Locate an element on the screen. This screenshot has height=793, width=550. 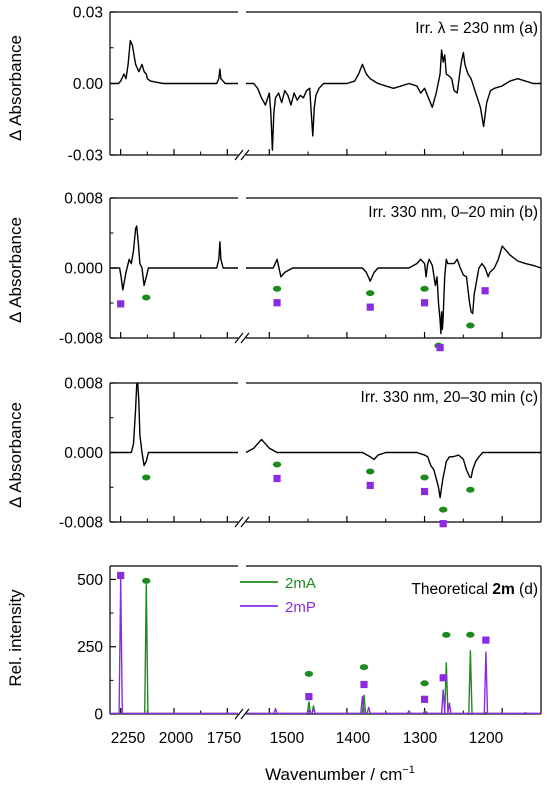
x-tick-label-1300: 1300 is located at coordinates (420, 738).